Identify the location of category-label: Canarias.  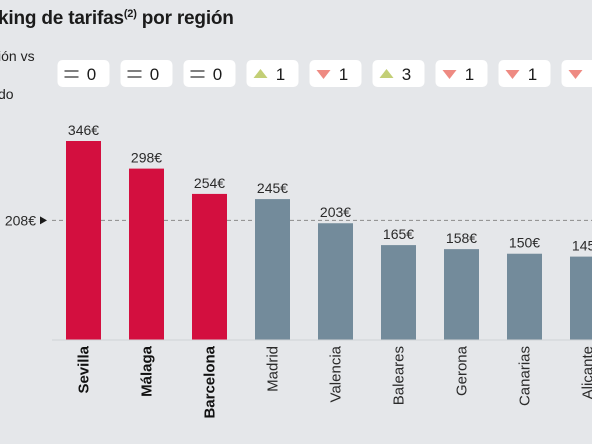
(525, 376).